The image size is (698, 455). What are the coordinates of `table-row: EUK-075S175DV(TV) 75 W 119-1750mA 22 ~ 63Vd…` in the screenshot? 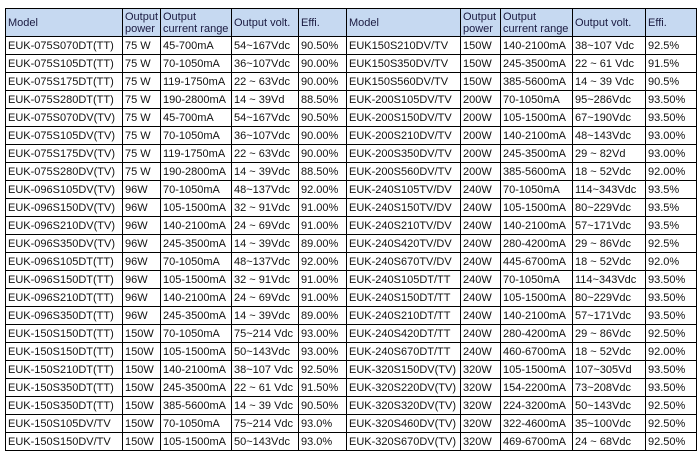 It's located at (351, 153).